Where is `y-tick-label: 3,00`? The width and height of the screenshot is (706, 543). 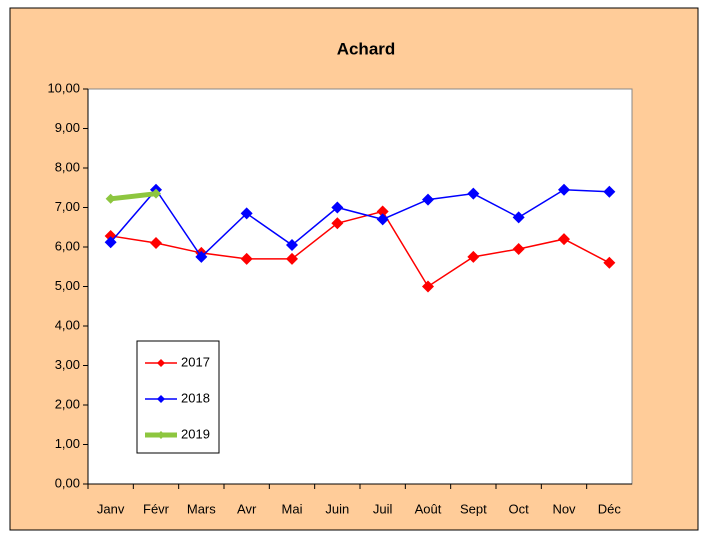
y-tick-label: 3,00 is located at coordinates (67, 364).